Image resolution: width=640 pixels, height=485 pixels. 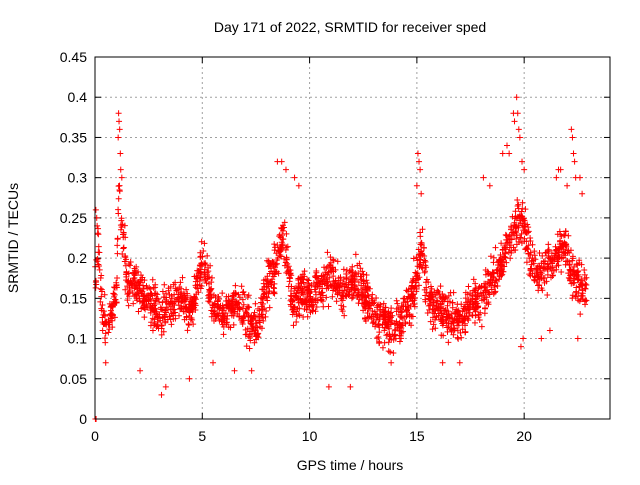 I want to click on y-tick-label: 0.1, so click(x=78, y=339).